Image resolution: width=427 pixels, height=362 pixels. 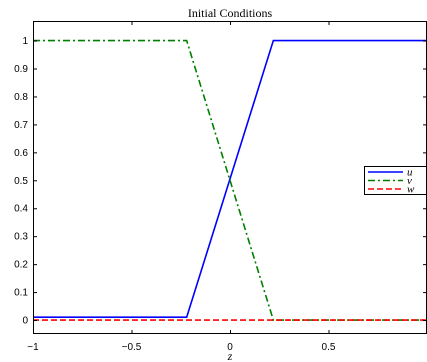 I want to click on y-tick-label: 0.7, so click(x=21, y=125).